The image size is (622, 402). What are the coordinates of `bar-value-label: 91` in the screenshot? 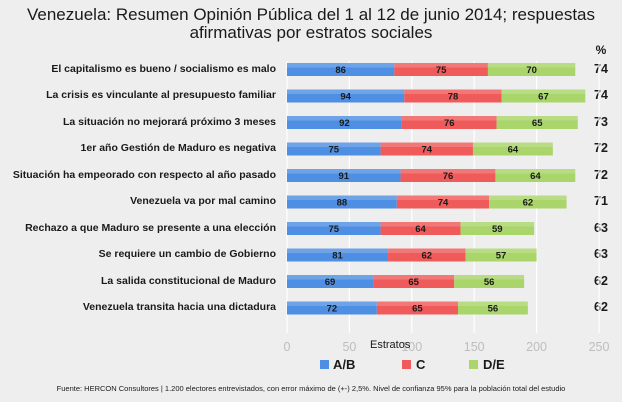 It's located at (343, 176).